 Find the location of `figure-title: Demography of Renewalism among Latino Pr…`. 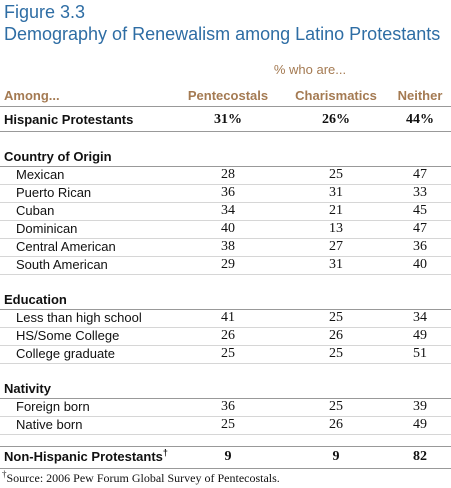

figure-title: Demography of Renewalism among Latino Pr… is located at coordinates (222, 34).